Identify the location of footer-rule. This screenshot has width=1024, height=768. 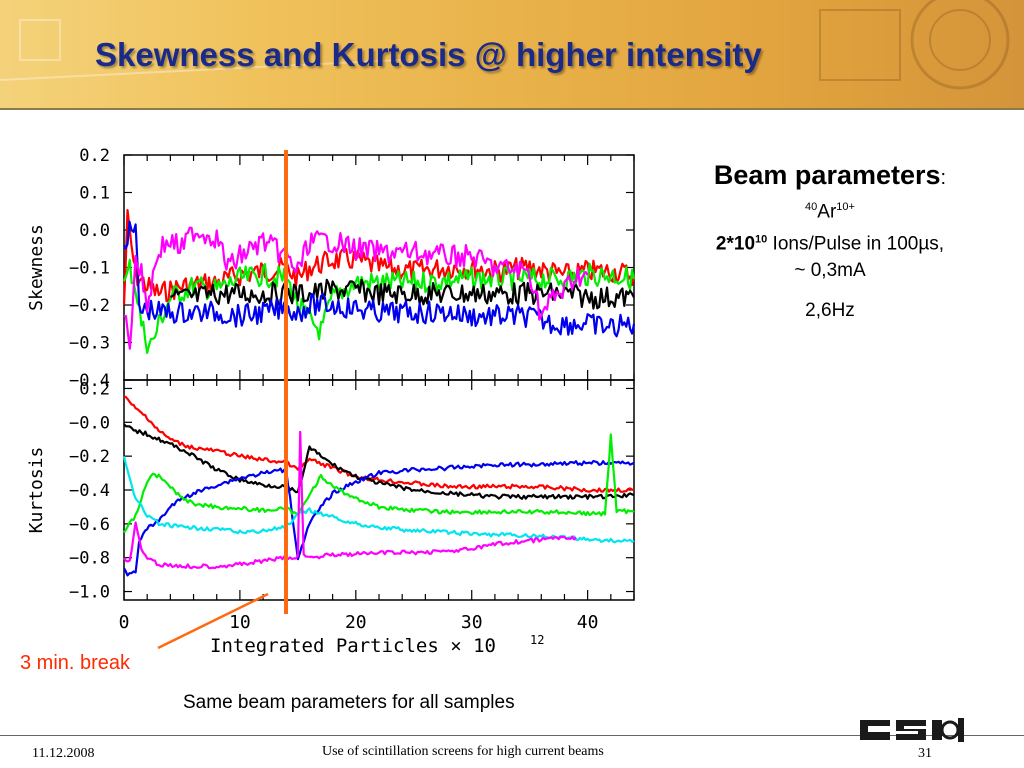
(512, 735).